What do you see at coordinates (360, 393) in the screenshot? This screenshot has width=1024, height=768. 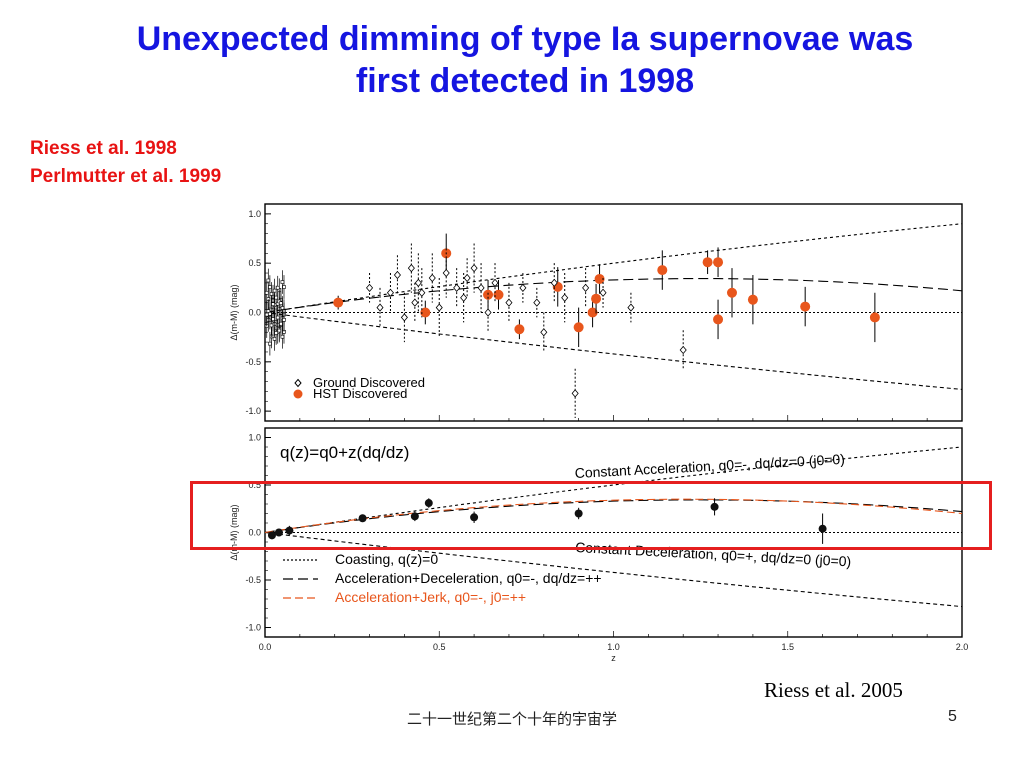 I see `legend-hst-label: HST Discovered` at bounding box center [360, 393].